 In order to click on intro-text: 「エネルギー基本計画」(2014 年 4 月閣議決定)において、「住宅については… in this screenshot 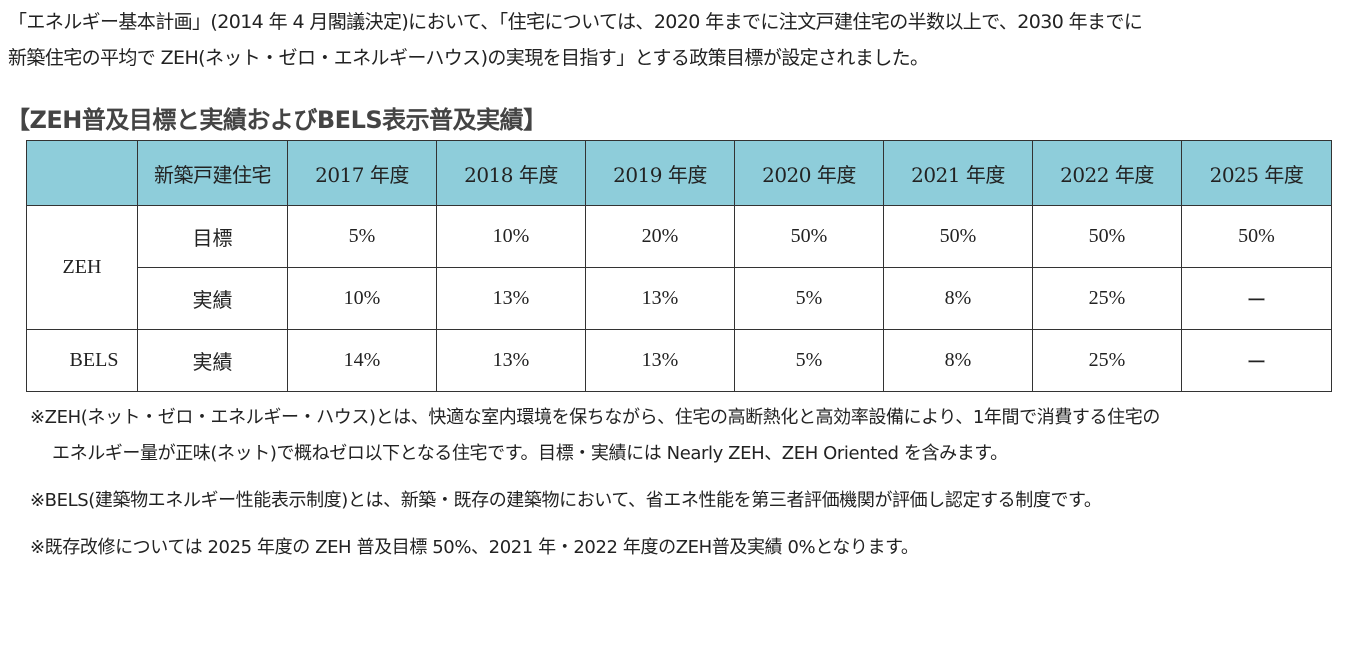, I will do `click(685, 40)`.